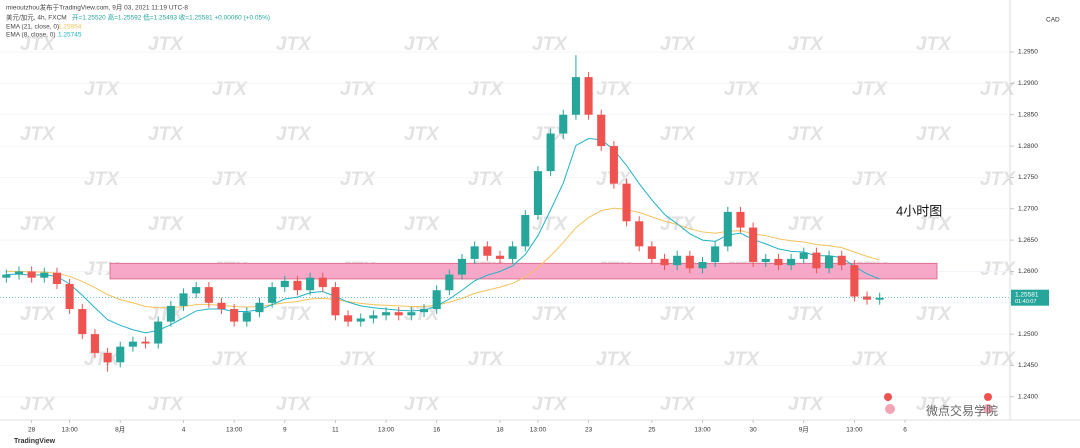 The image size is (1080, 448). I want to click on y-tick-label: 1.2400, so click(1028, 397).